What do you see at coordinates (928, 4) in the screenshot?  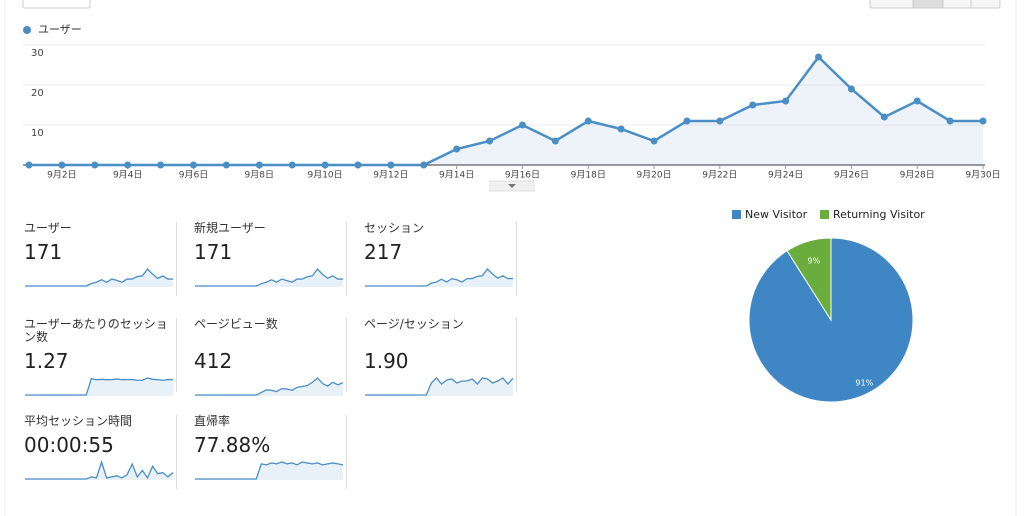 I see `view-toggle-active` at bounding box center [928, 4].